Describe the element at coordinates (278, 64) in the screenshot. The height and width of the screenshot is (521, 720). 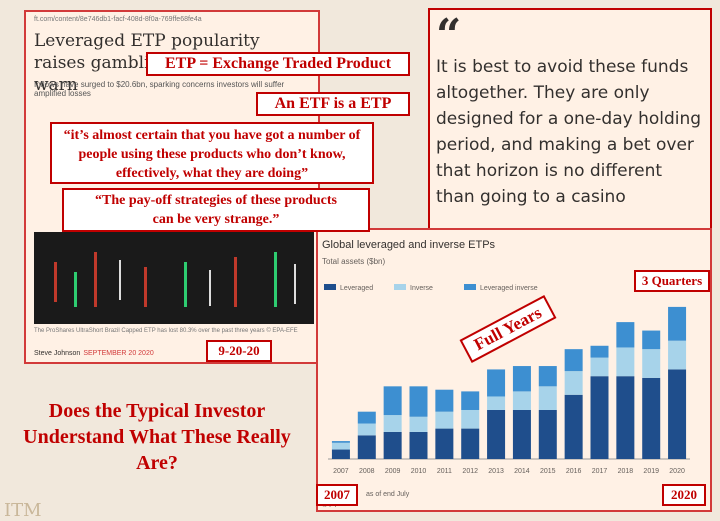
I see `callout: ETP = Exchange Traded Product` at that location.